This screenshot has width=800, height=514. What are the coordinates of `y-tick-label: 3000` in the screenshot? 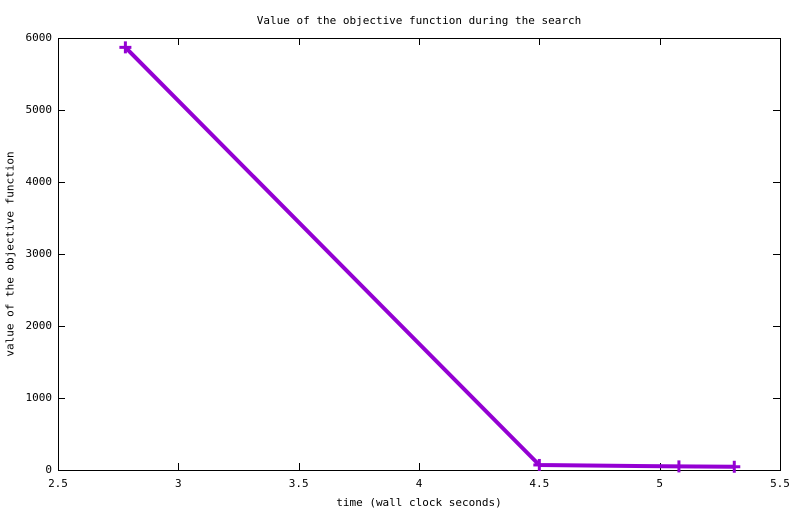 It's located at (39, 253).